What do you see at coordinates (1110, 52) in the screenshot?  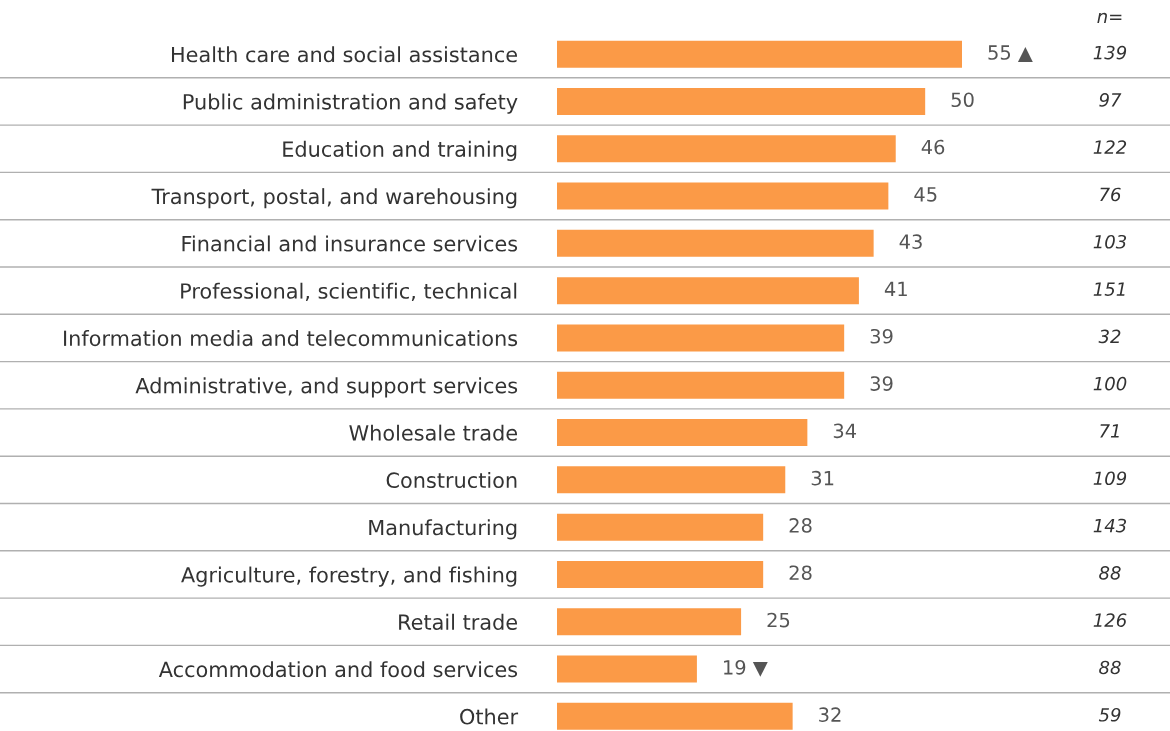 I see `text: 139` at bounding box center [1110, 52].